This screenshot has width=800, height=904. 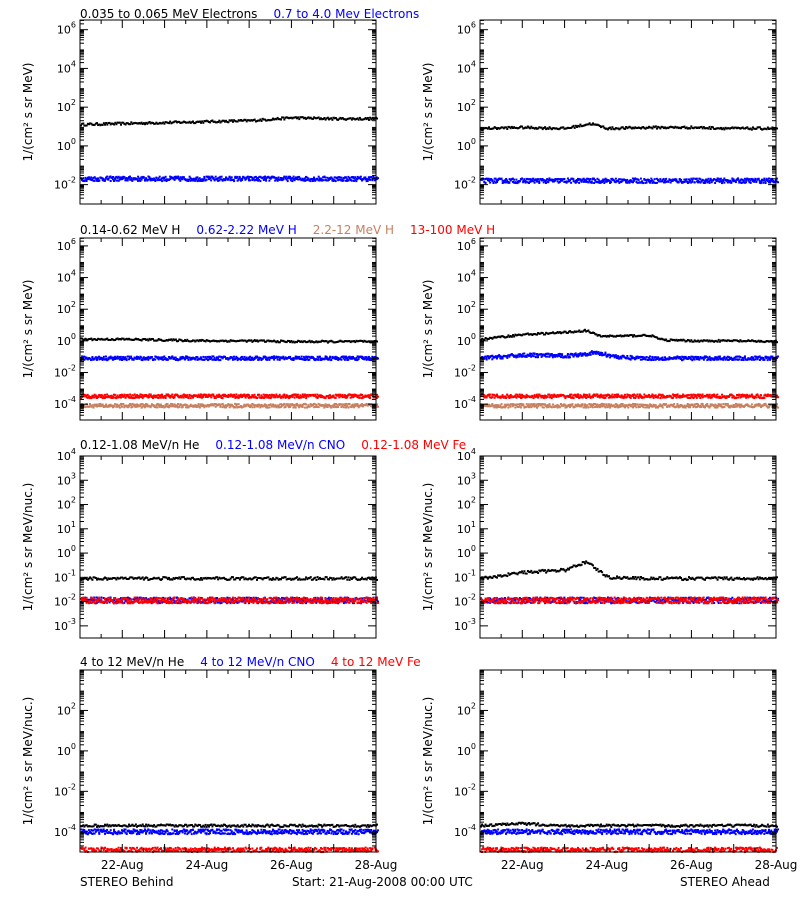 What do you see at coordinates (132, 662) in the screenshot?
I see `legend-entry: 4 to 12 MeV/n He` at bounding box center [132, 662].